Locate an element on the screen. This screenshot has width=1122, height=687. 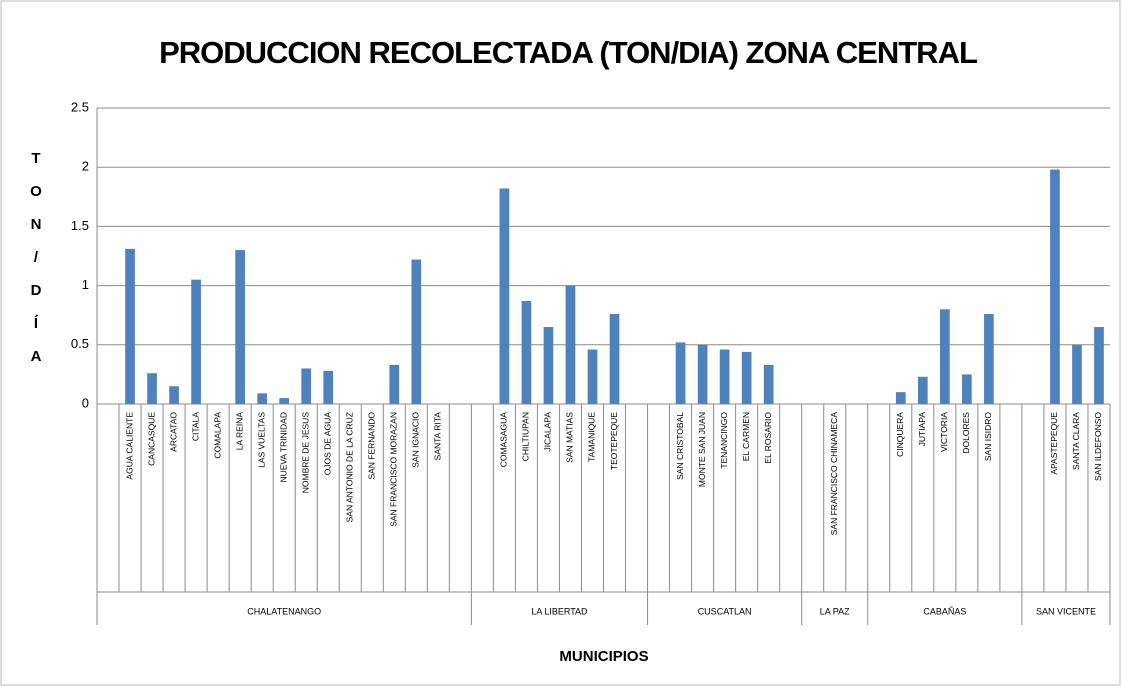
group-label: LA PAZ is located at coordinates (835, 611).